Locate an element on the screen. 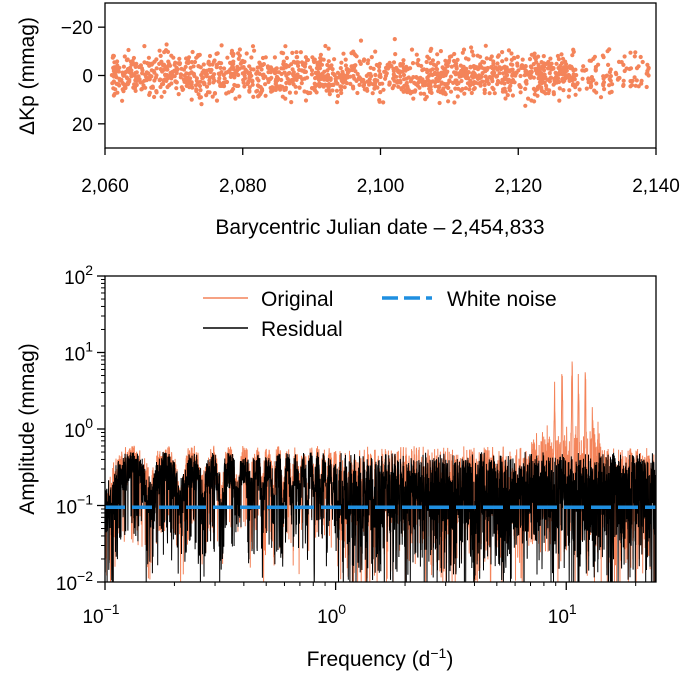  top-y-tick-label: −20 is located at coordinates (77, 28).